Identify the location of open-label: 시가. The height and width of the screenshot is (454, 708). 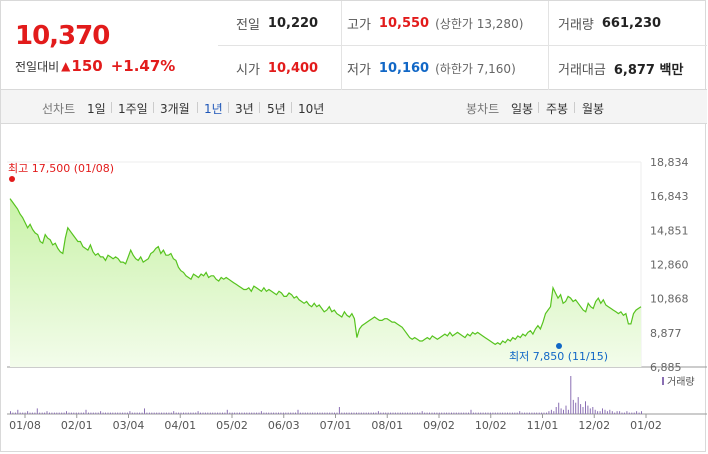
(248, 70).